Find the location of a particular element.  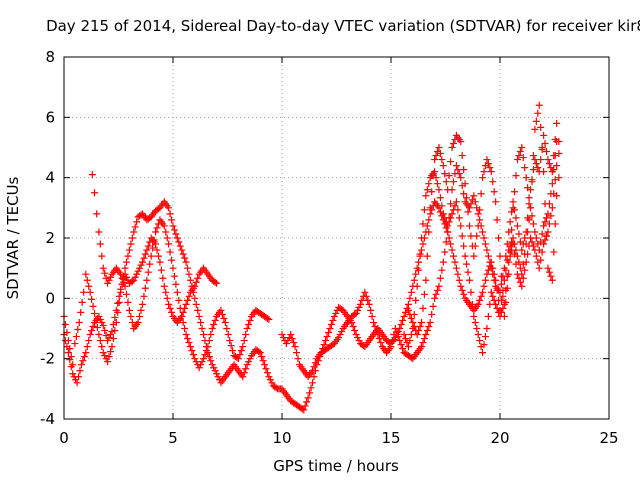

y-tick-label: 8 is located at coordinates (50, 57).